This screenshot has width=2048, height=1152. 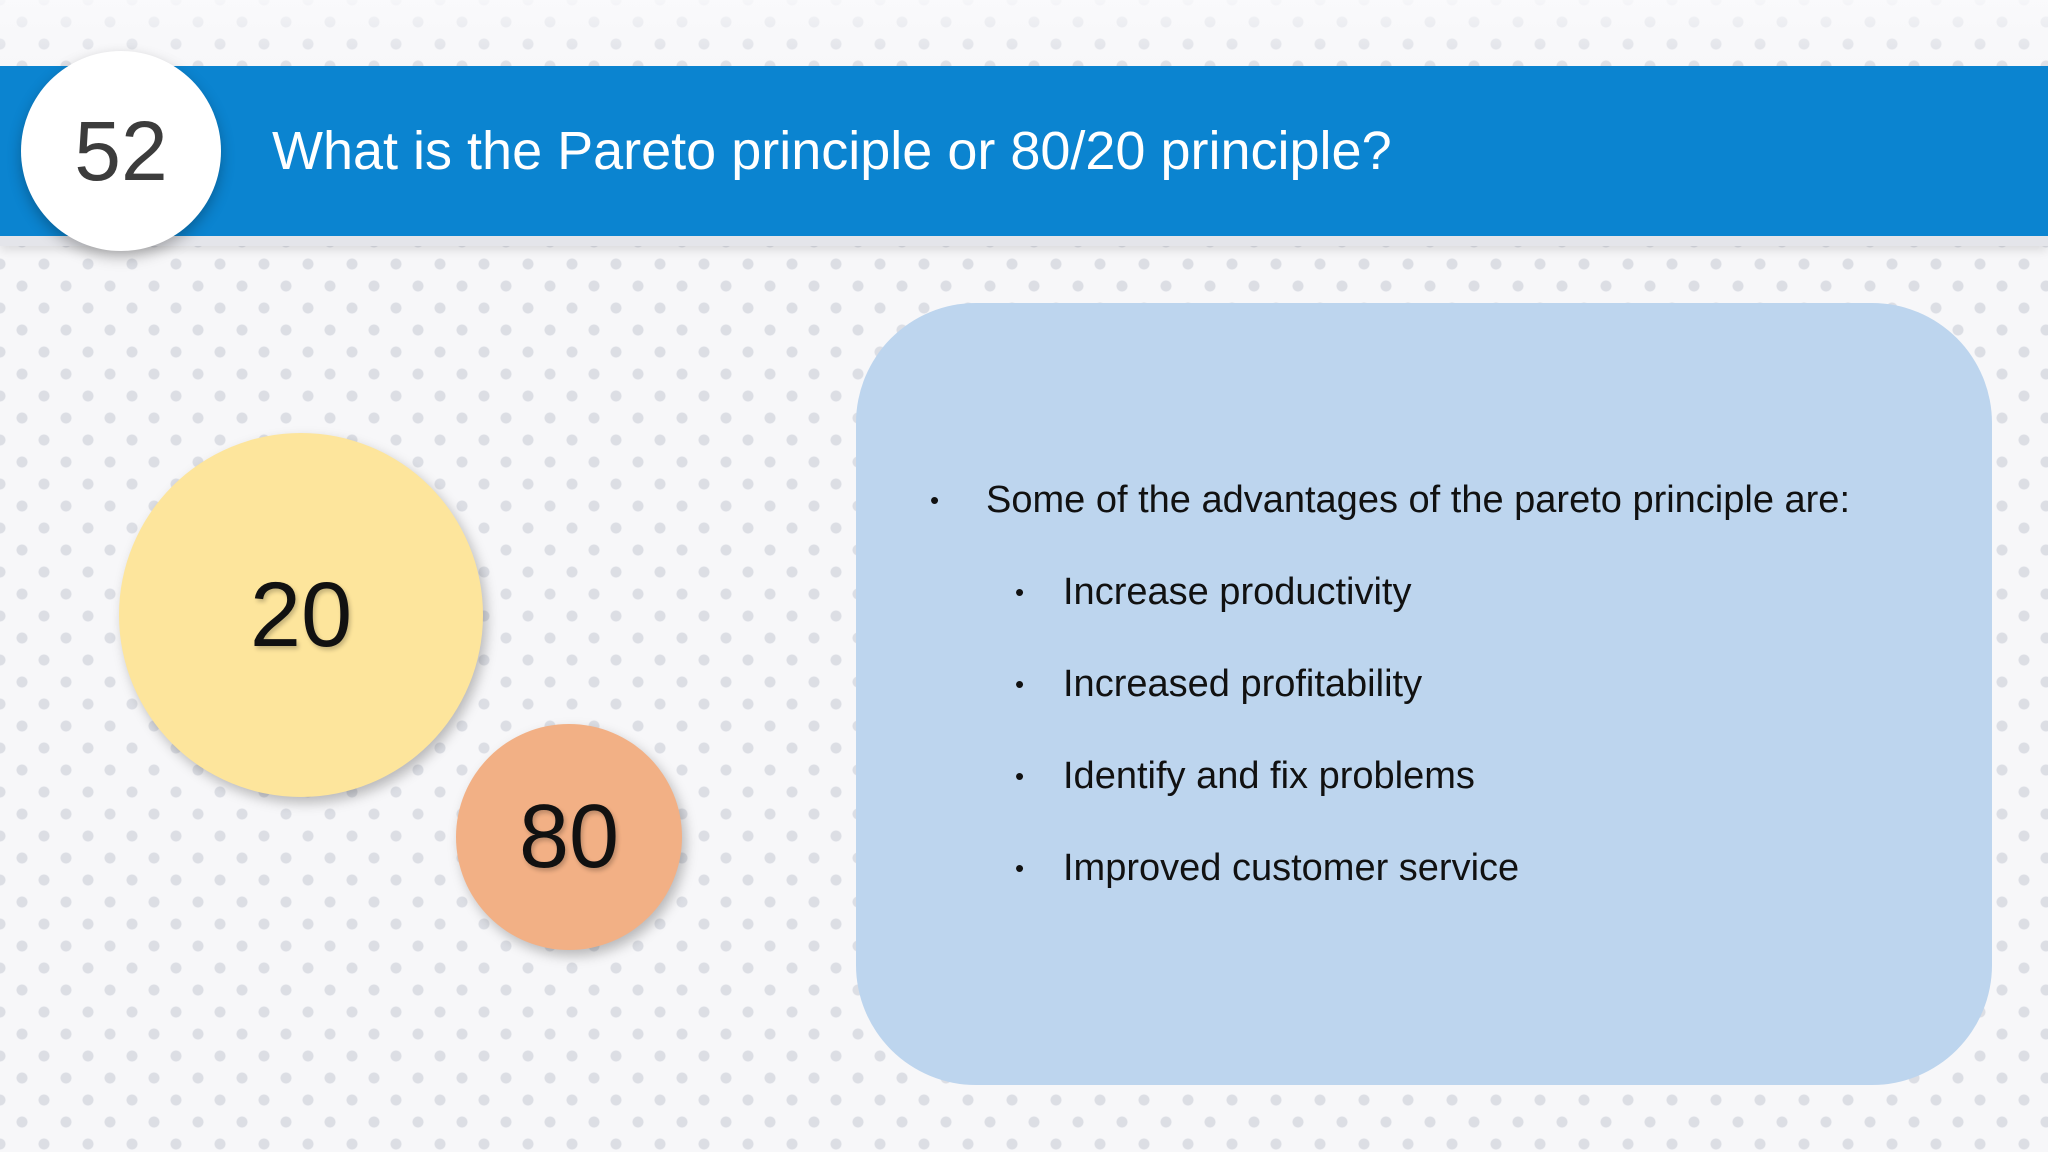 I want to click on bubble-80-percent: 80, so click(x=569, y=837).